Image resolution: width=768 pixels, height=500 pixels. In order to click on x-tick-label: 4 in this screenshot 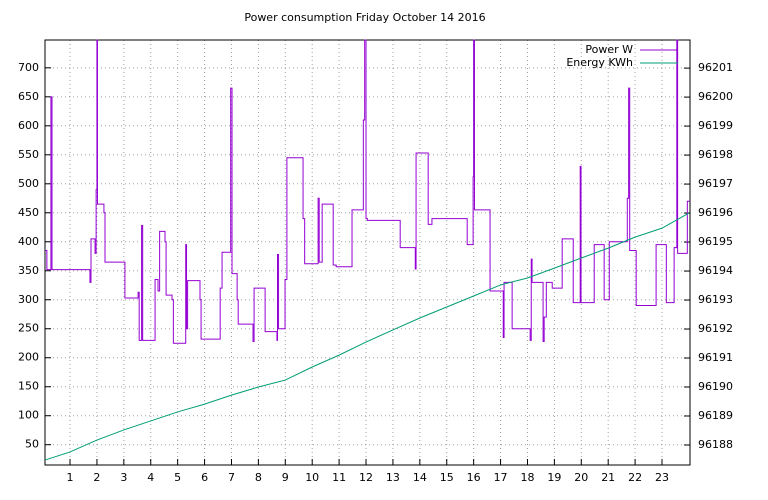, I will do `click(150, 477)`.